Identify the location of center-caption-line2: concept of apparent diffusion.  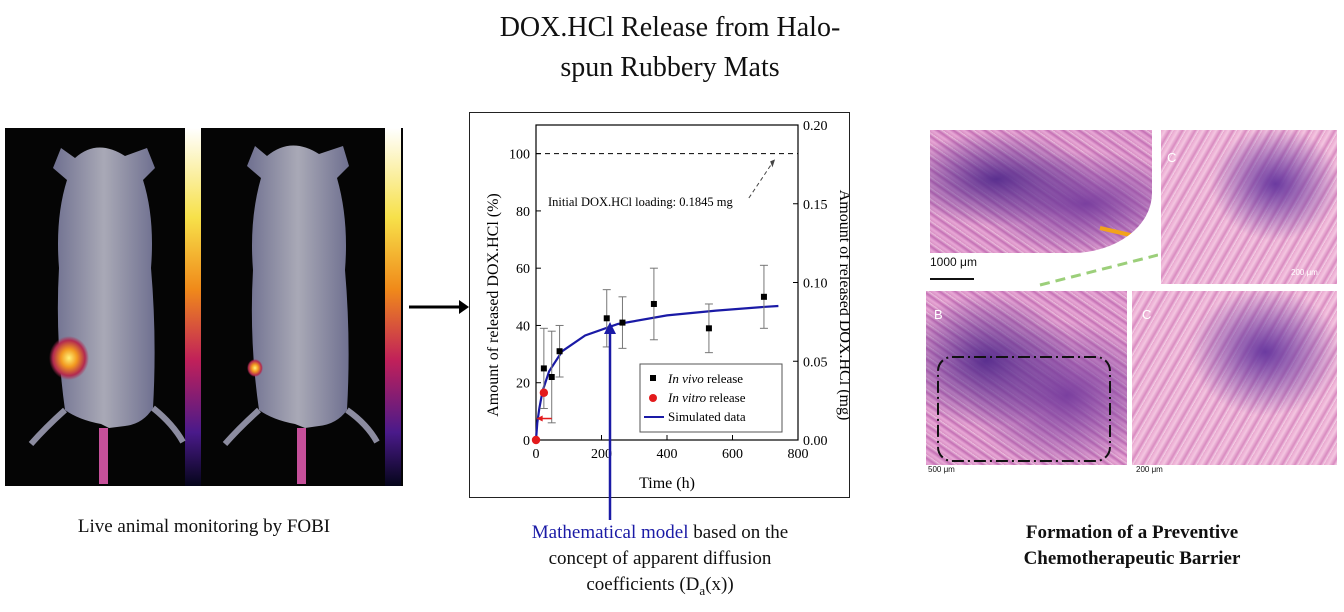
(660, 558).